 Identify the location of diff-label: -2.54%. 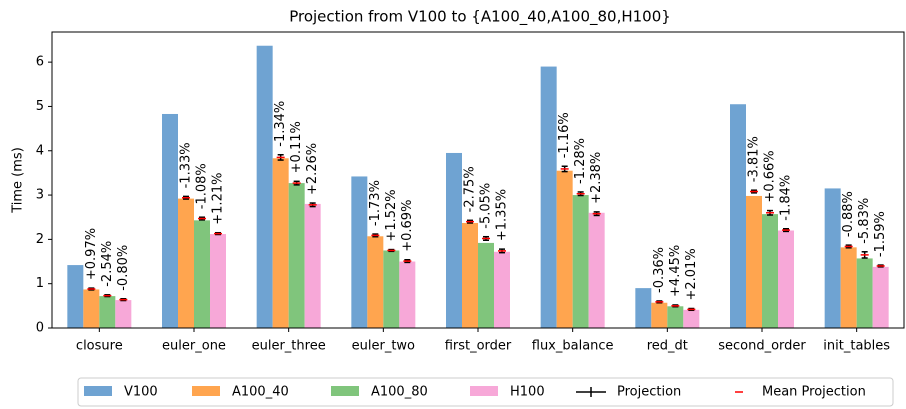
(107, 264).